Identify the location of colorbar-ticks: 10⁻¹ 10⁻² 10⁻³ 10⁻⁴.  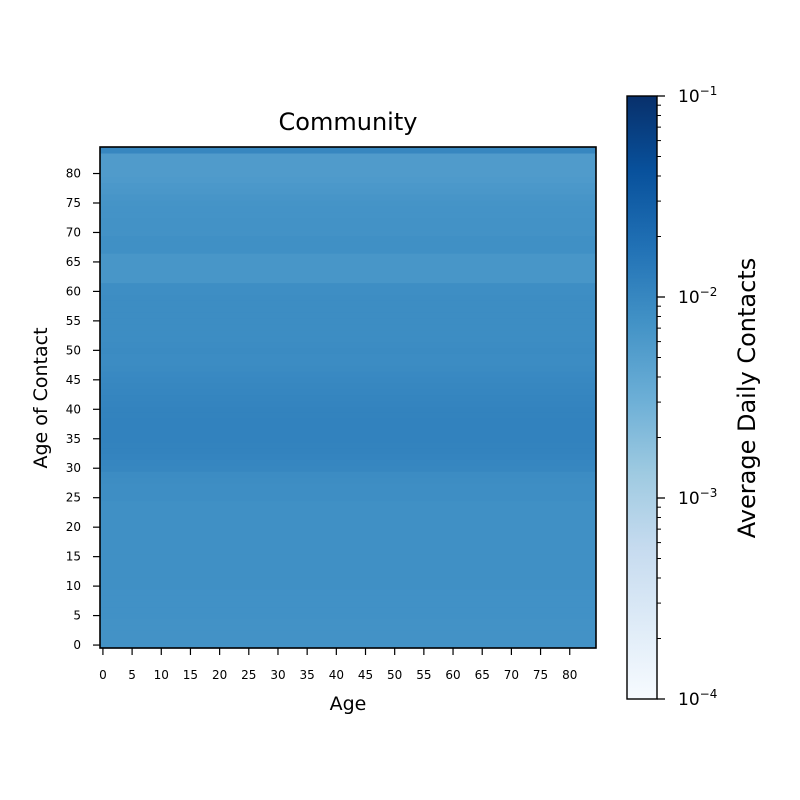
(687, 397).